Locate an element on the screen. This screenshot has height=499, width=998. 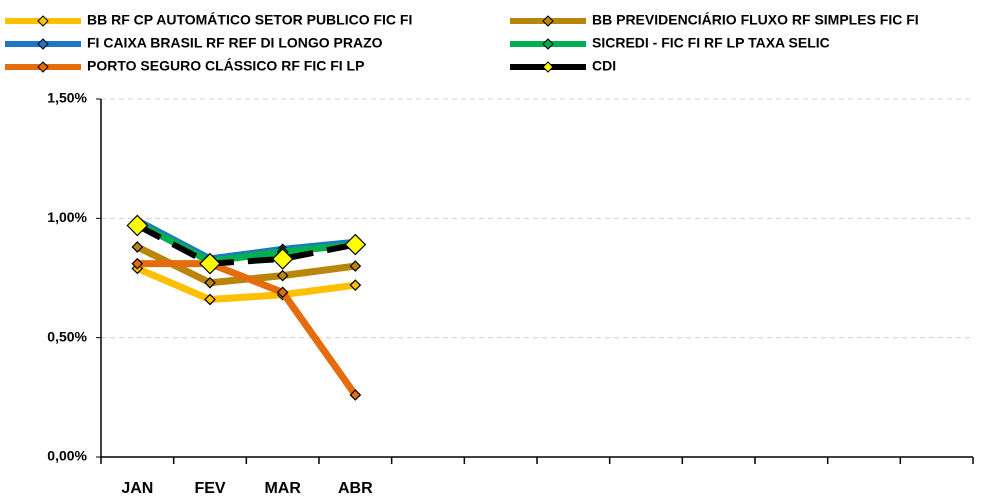
y-tick-label: 0,50% is located at coordinates (67, 336).